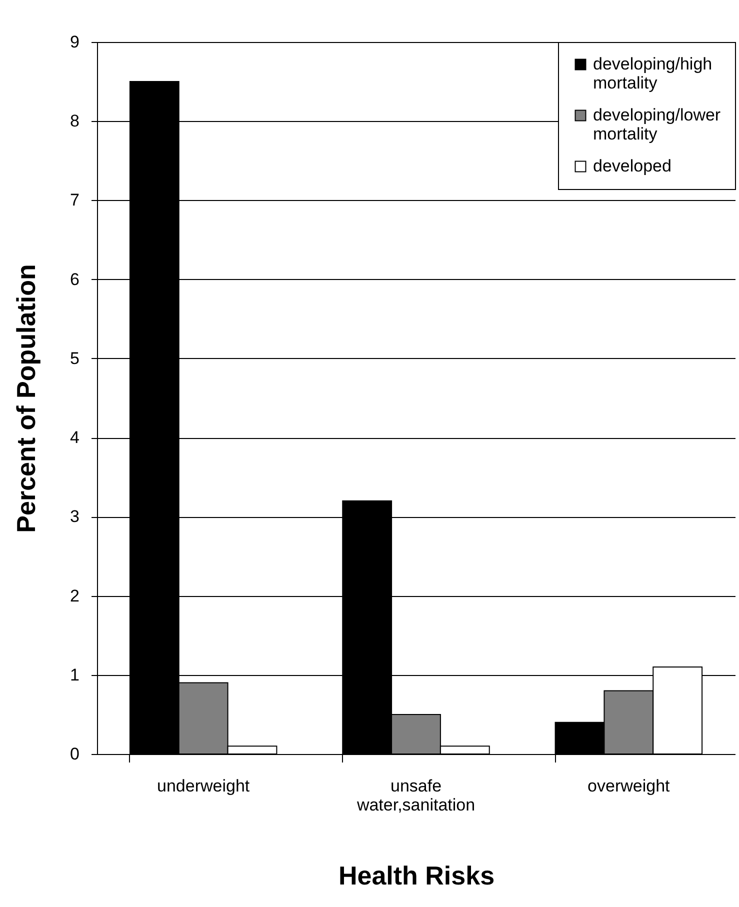  Describe the element at coordinates (75, 200) in the screenshot. I see `y-tick-label: 7` at that location.